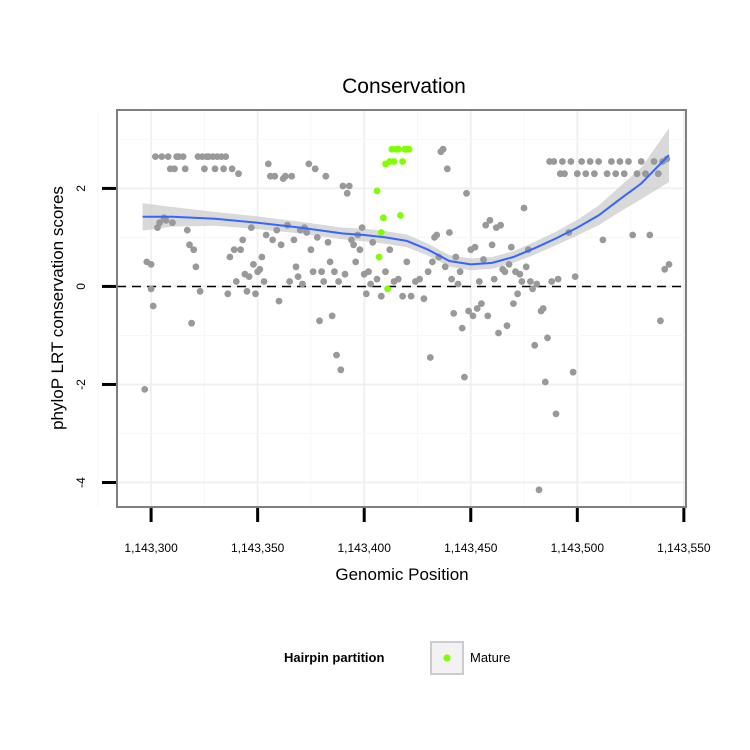  I want to click on y-tick-label: 0, so click(81, 286).